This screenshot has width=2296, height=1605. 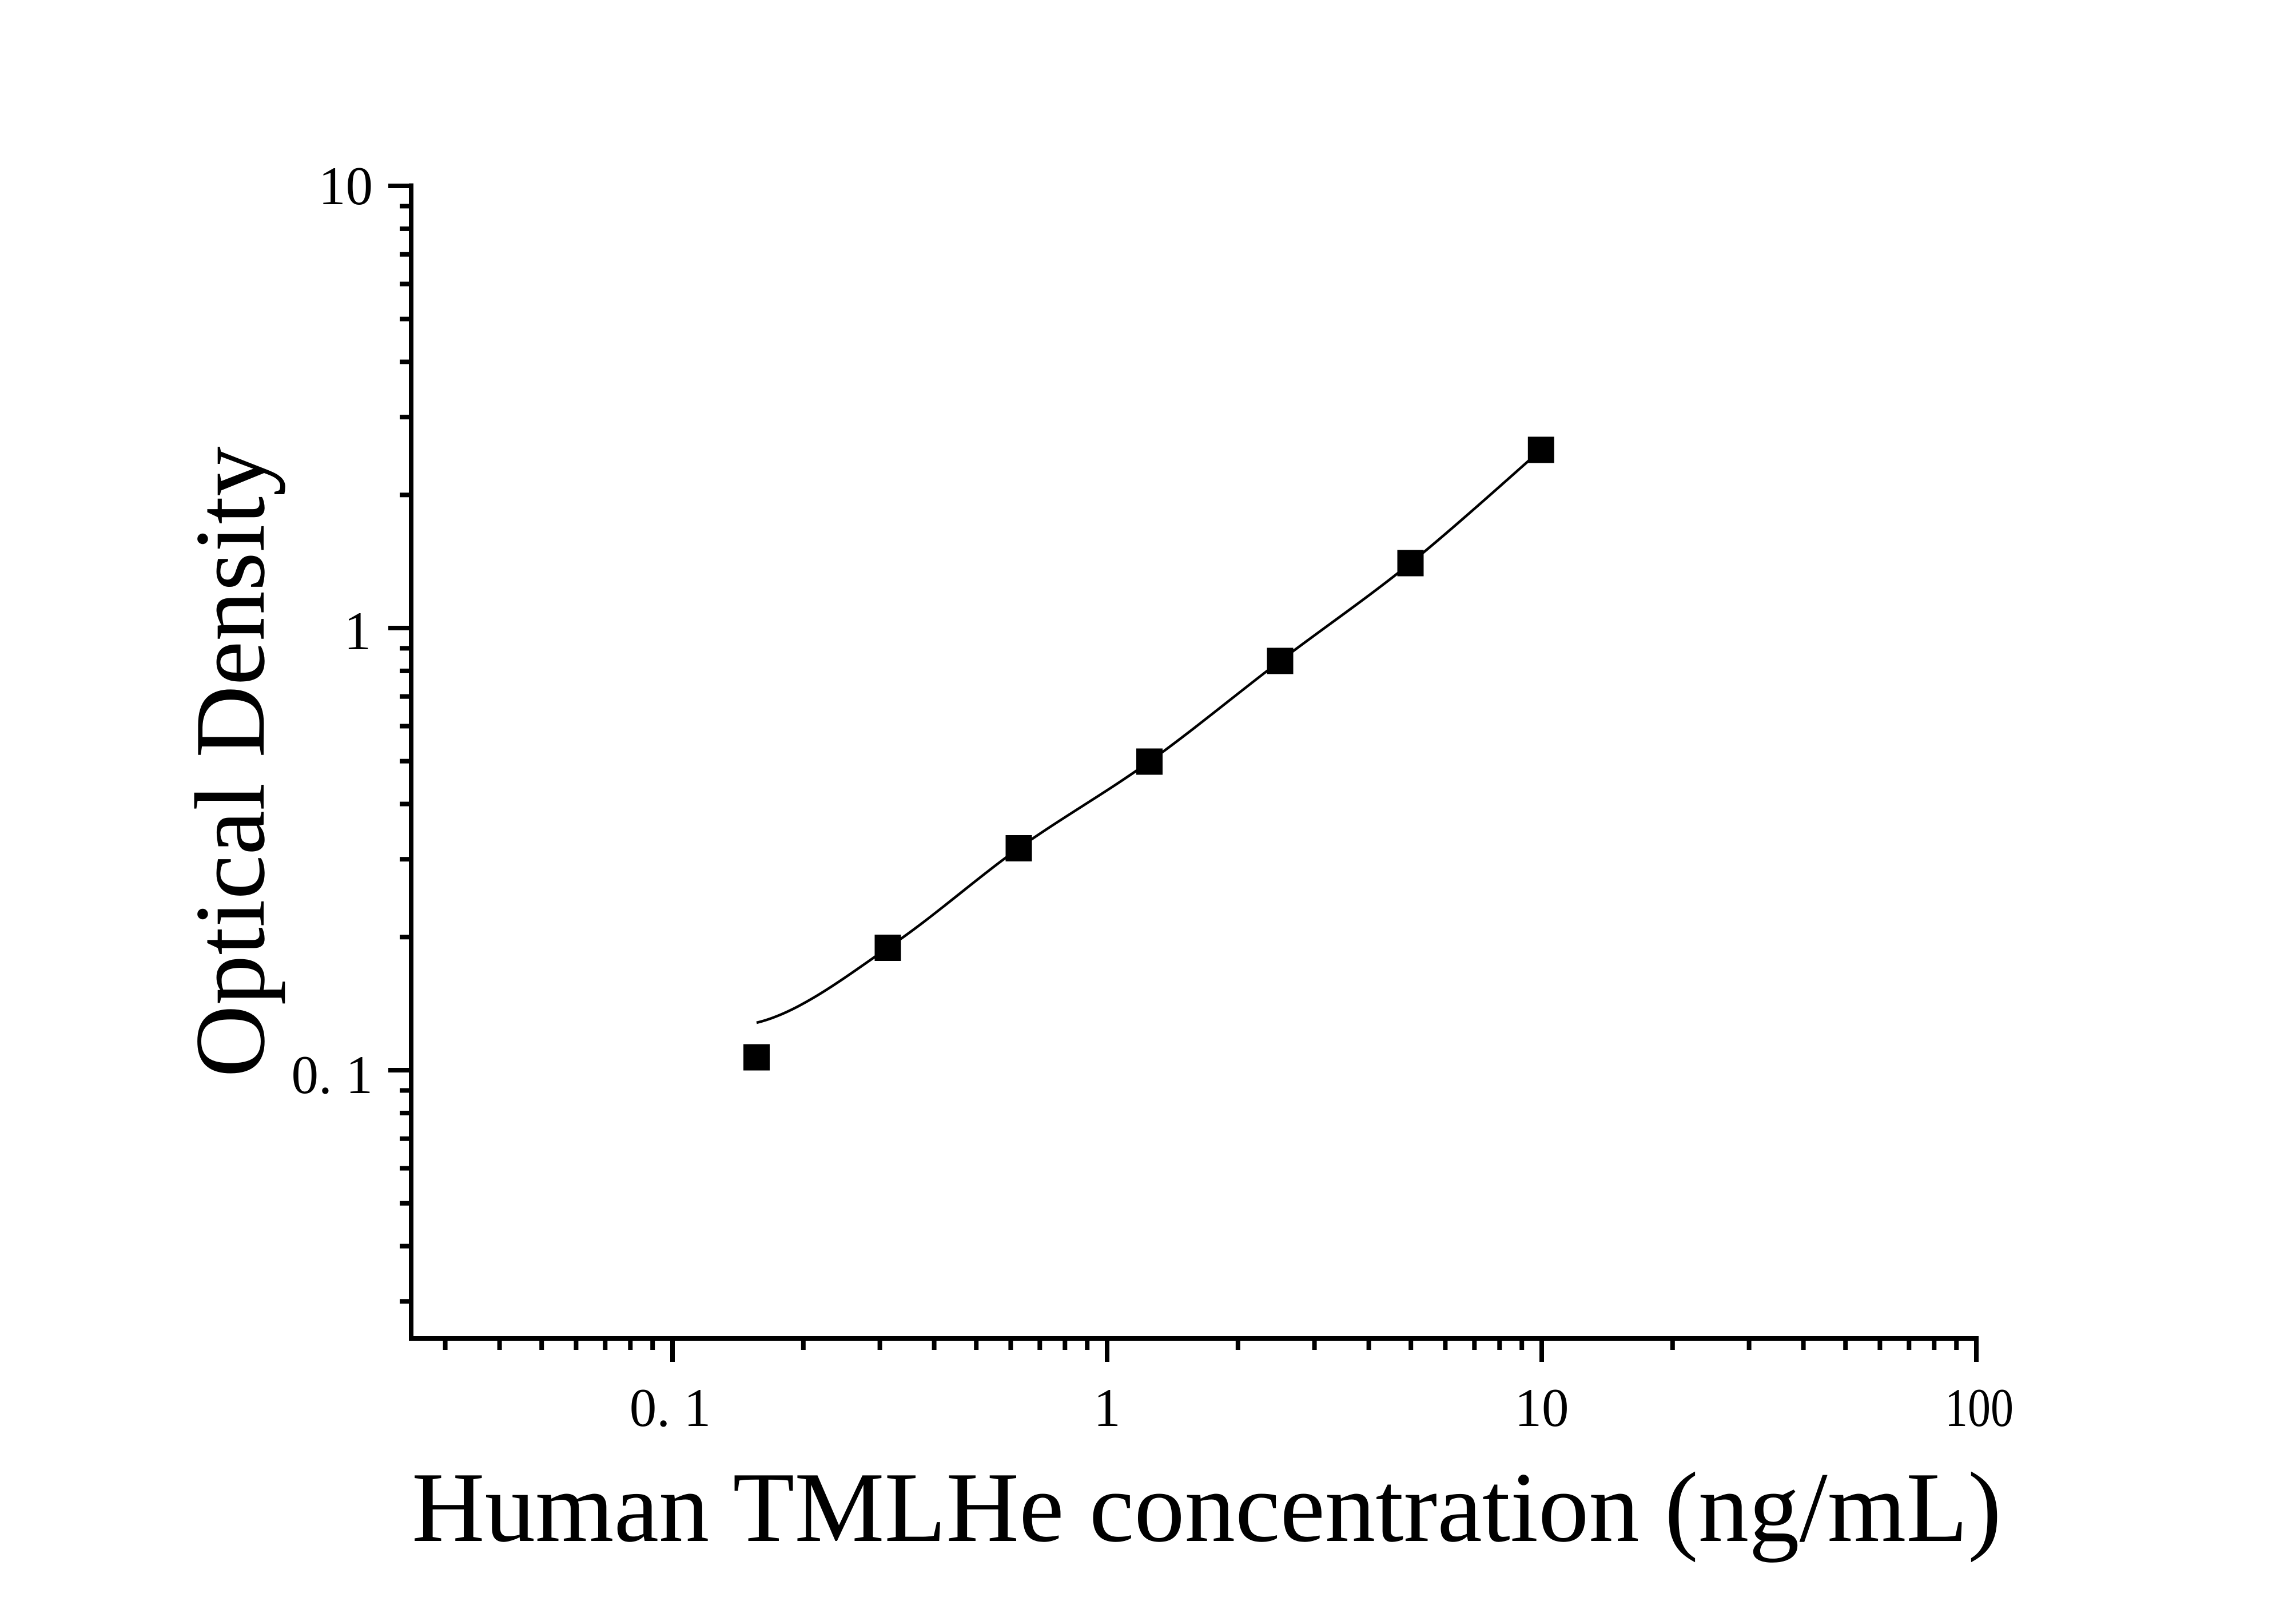 I want to click on svg-text:Human TMLHe concentration (ng/: Human TMLHe concentration (ng/mL), so click(x=1206, y=1507).